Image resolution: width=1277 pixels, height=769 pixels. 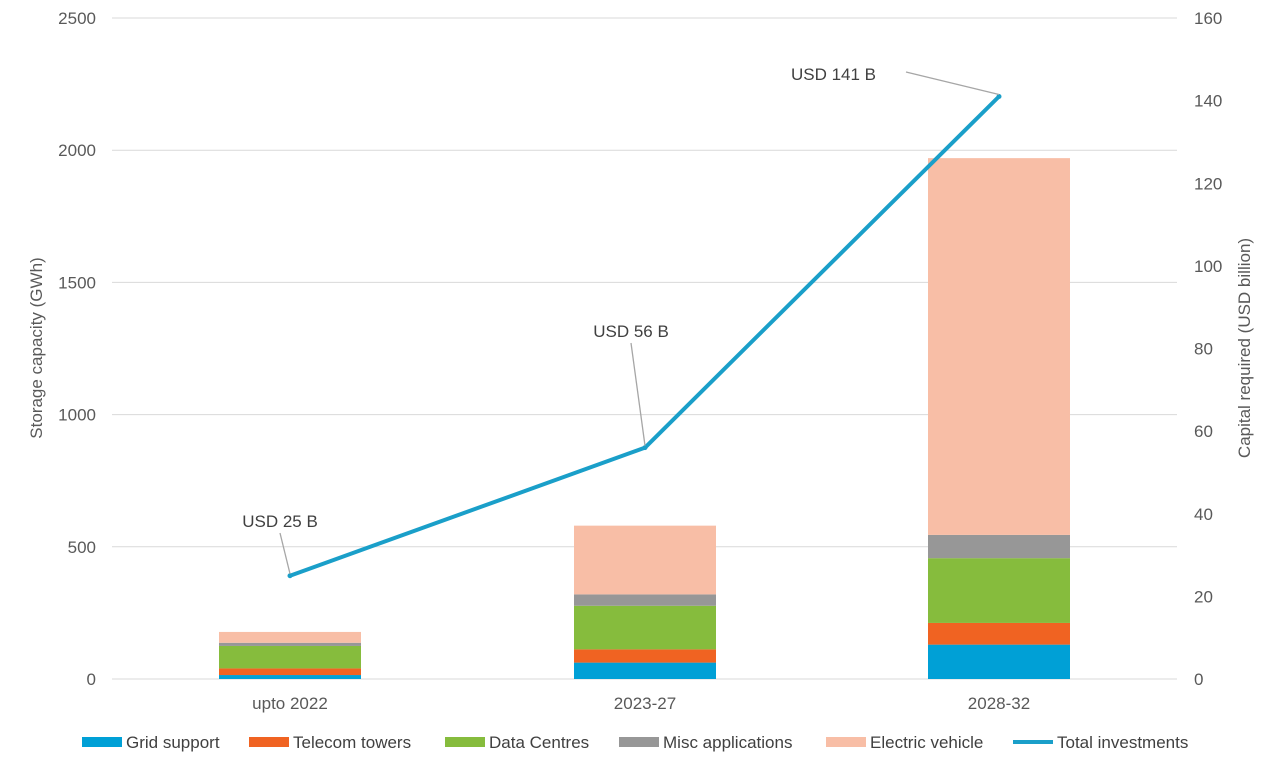 What do you see at coordinates (290, 703) in the screenshot?
I see `x-tick-label: upto 2022` at bounding box center [290, 703].